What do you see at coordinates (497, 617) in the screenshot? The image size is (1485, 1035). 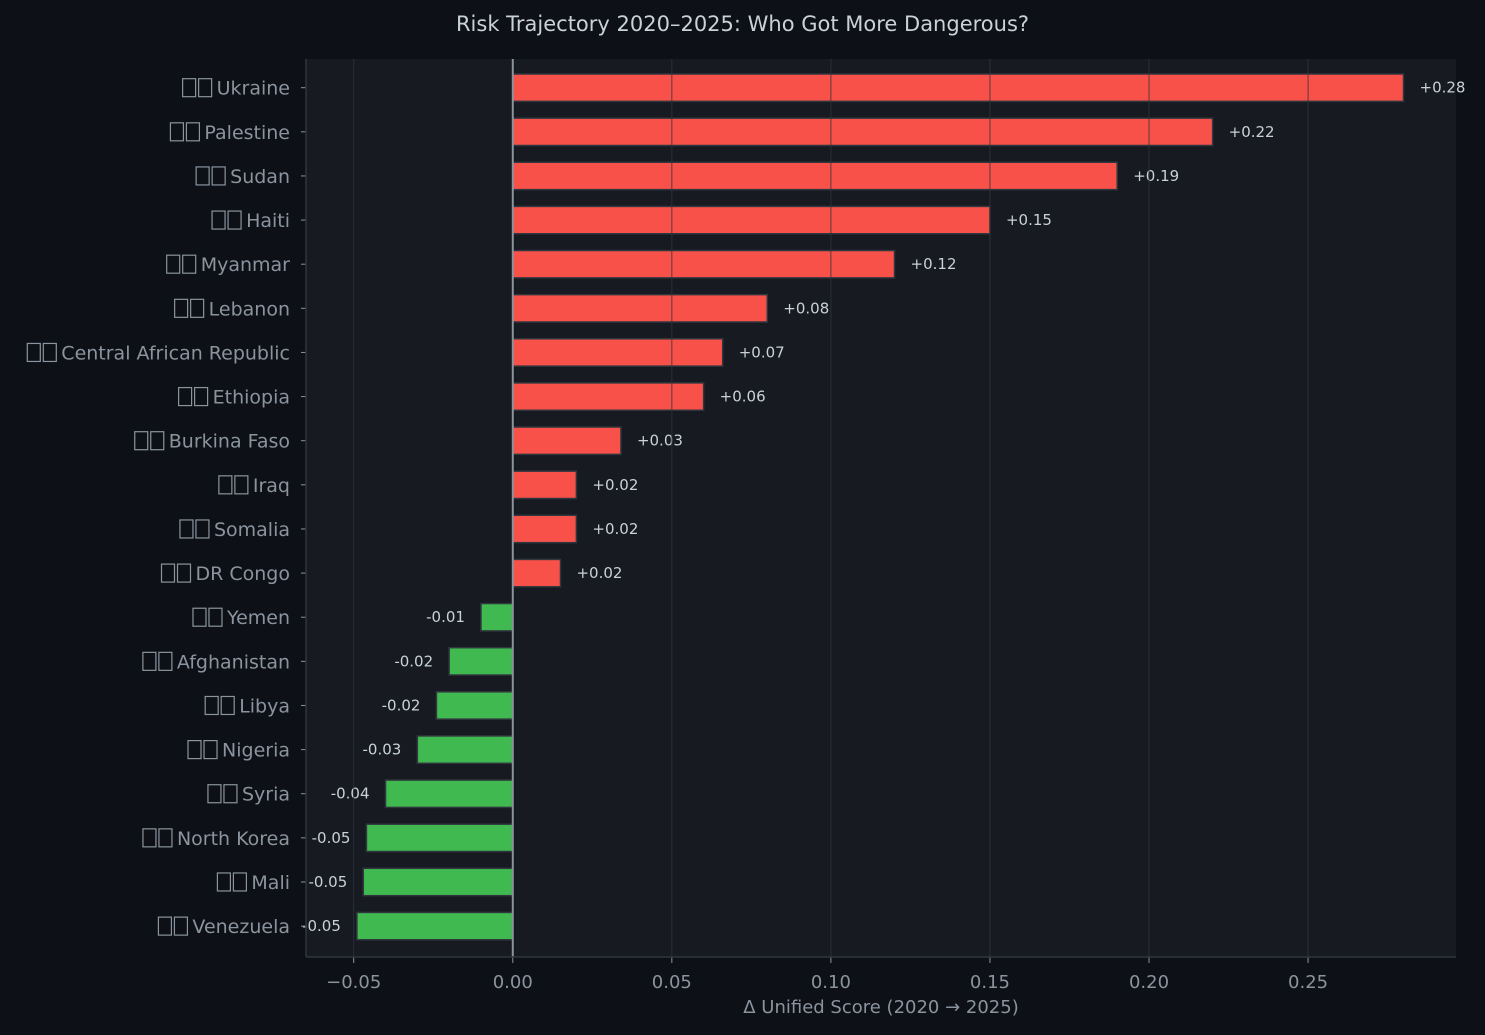 I see `bar-yemen` at bounding box center [497, 617].